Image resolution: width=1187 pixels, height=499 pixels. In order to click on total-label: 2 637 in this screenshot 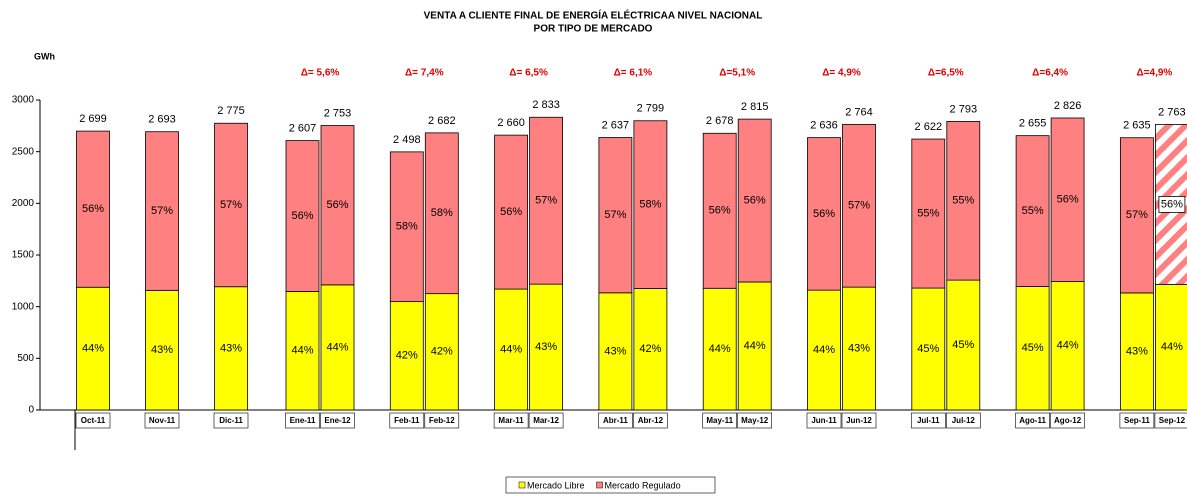, I will do `click(616, 125)`.